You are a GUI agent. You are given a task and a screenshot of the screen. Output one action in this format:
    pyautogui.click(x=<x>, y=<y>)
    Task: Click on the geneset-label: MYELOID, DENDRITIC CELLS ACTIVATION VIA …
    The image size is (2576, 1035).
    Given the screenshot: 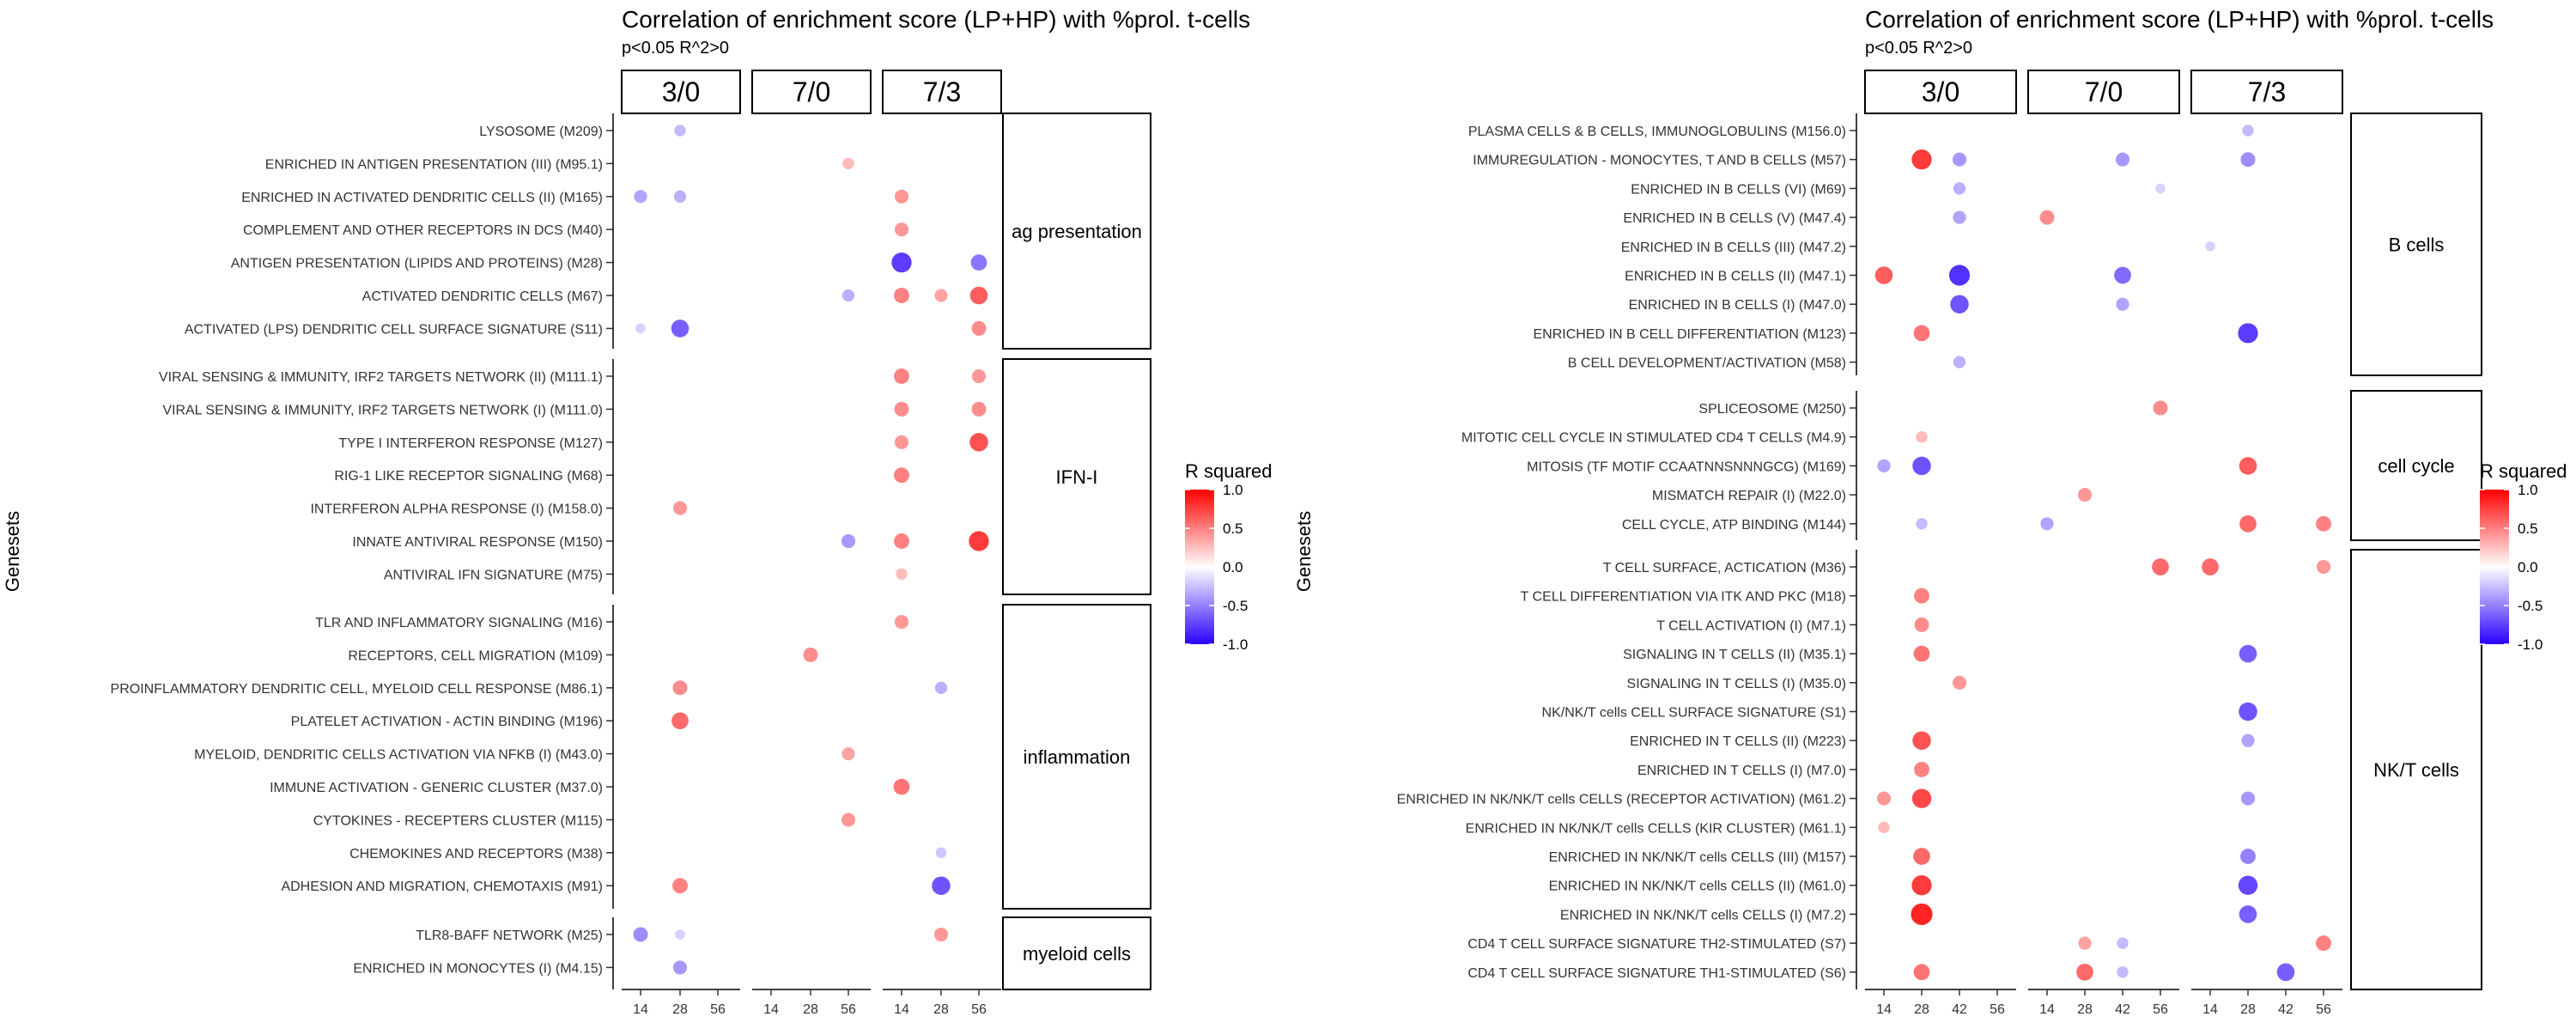 What is the action you would take?
    pyautogui.click(x=399, y=755)
    